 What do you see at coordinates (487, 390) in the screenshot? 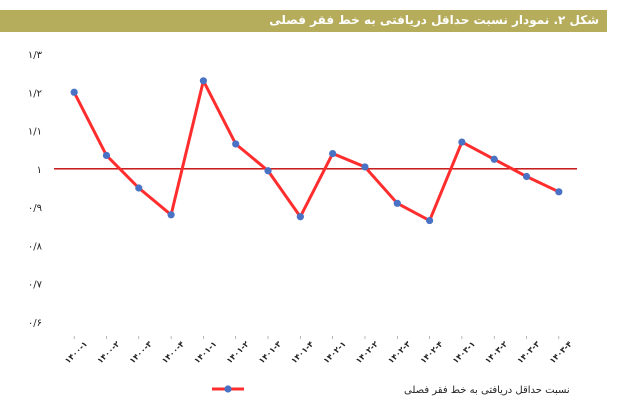
I see `legend-label: نسبت حداقل دریافتی به خط فقر فصلی` at bounding box center [487, 390].